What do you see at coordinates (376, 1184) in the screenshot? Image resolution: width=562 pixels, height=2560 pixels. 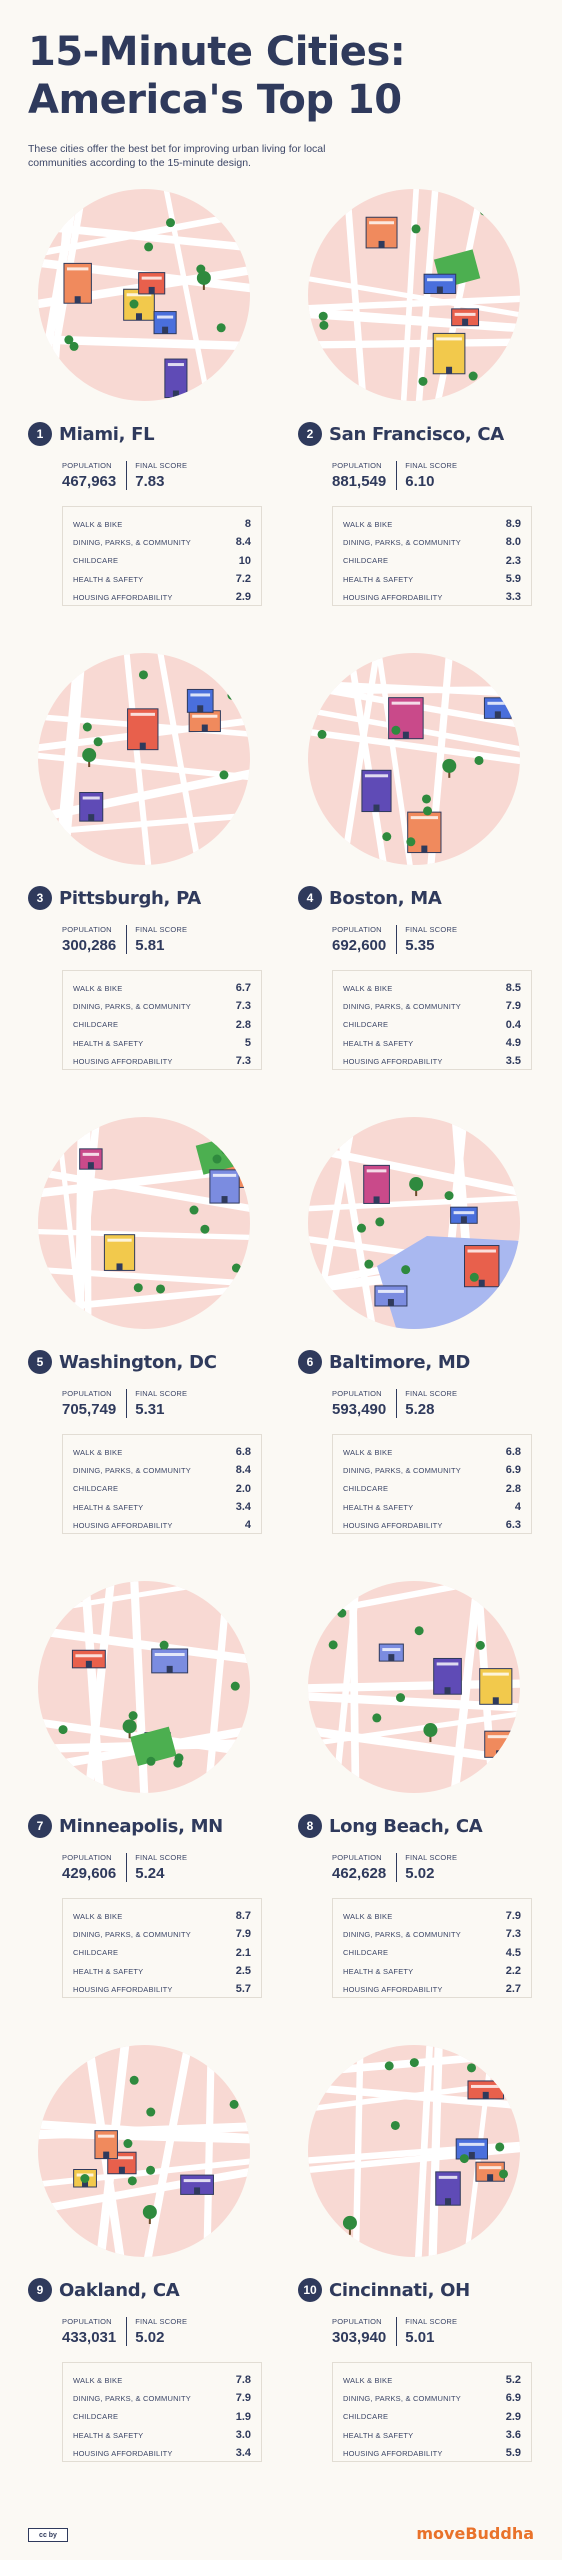 I see `aquarium-icon` at bounding box center [376, 1184].